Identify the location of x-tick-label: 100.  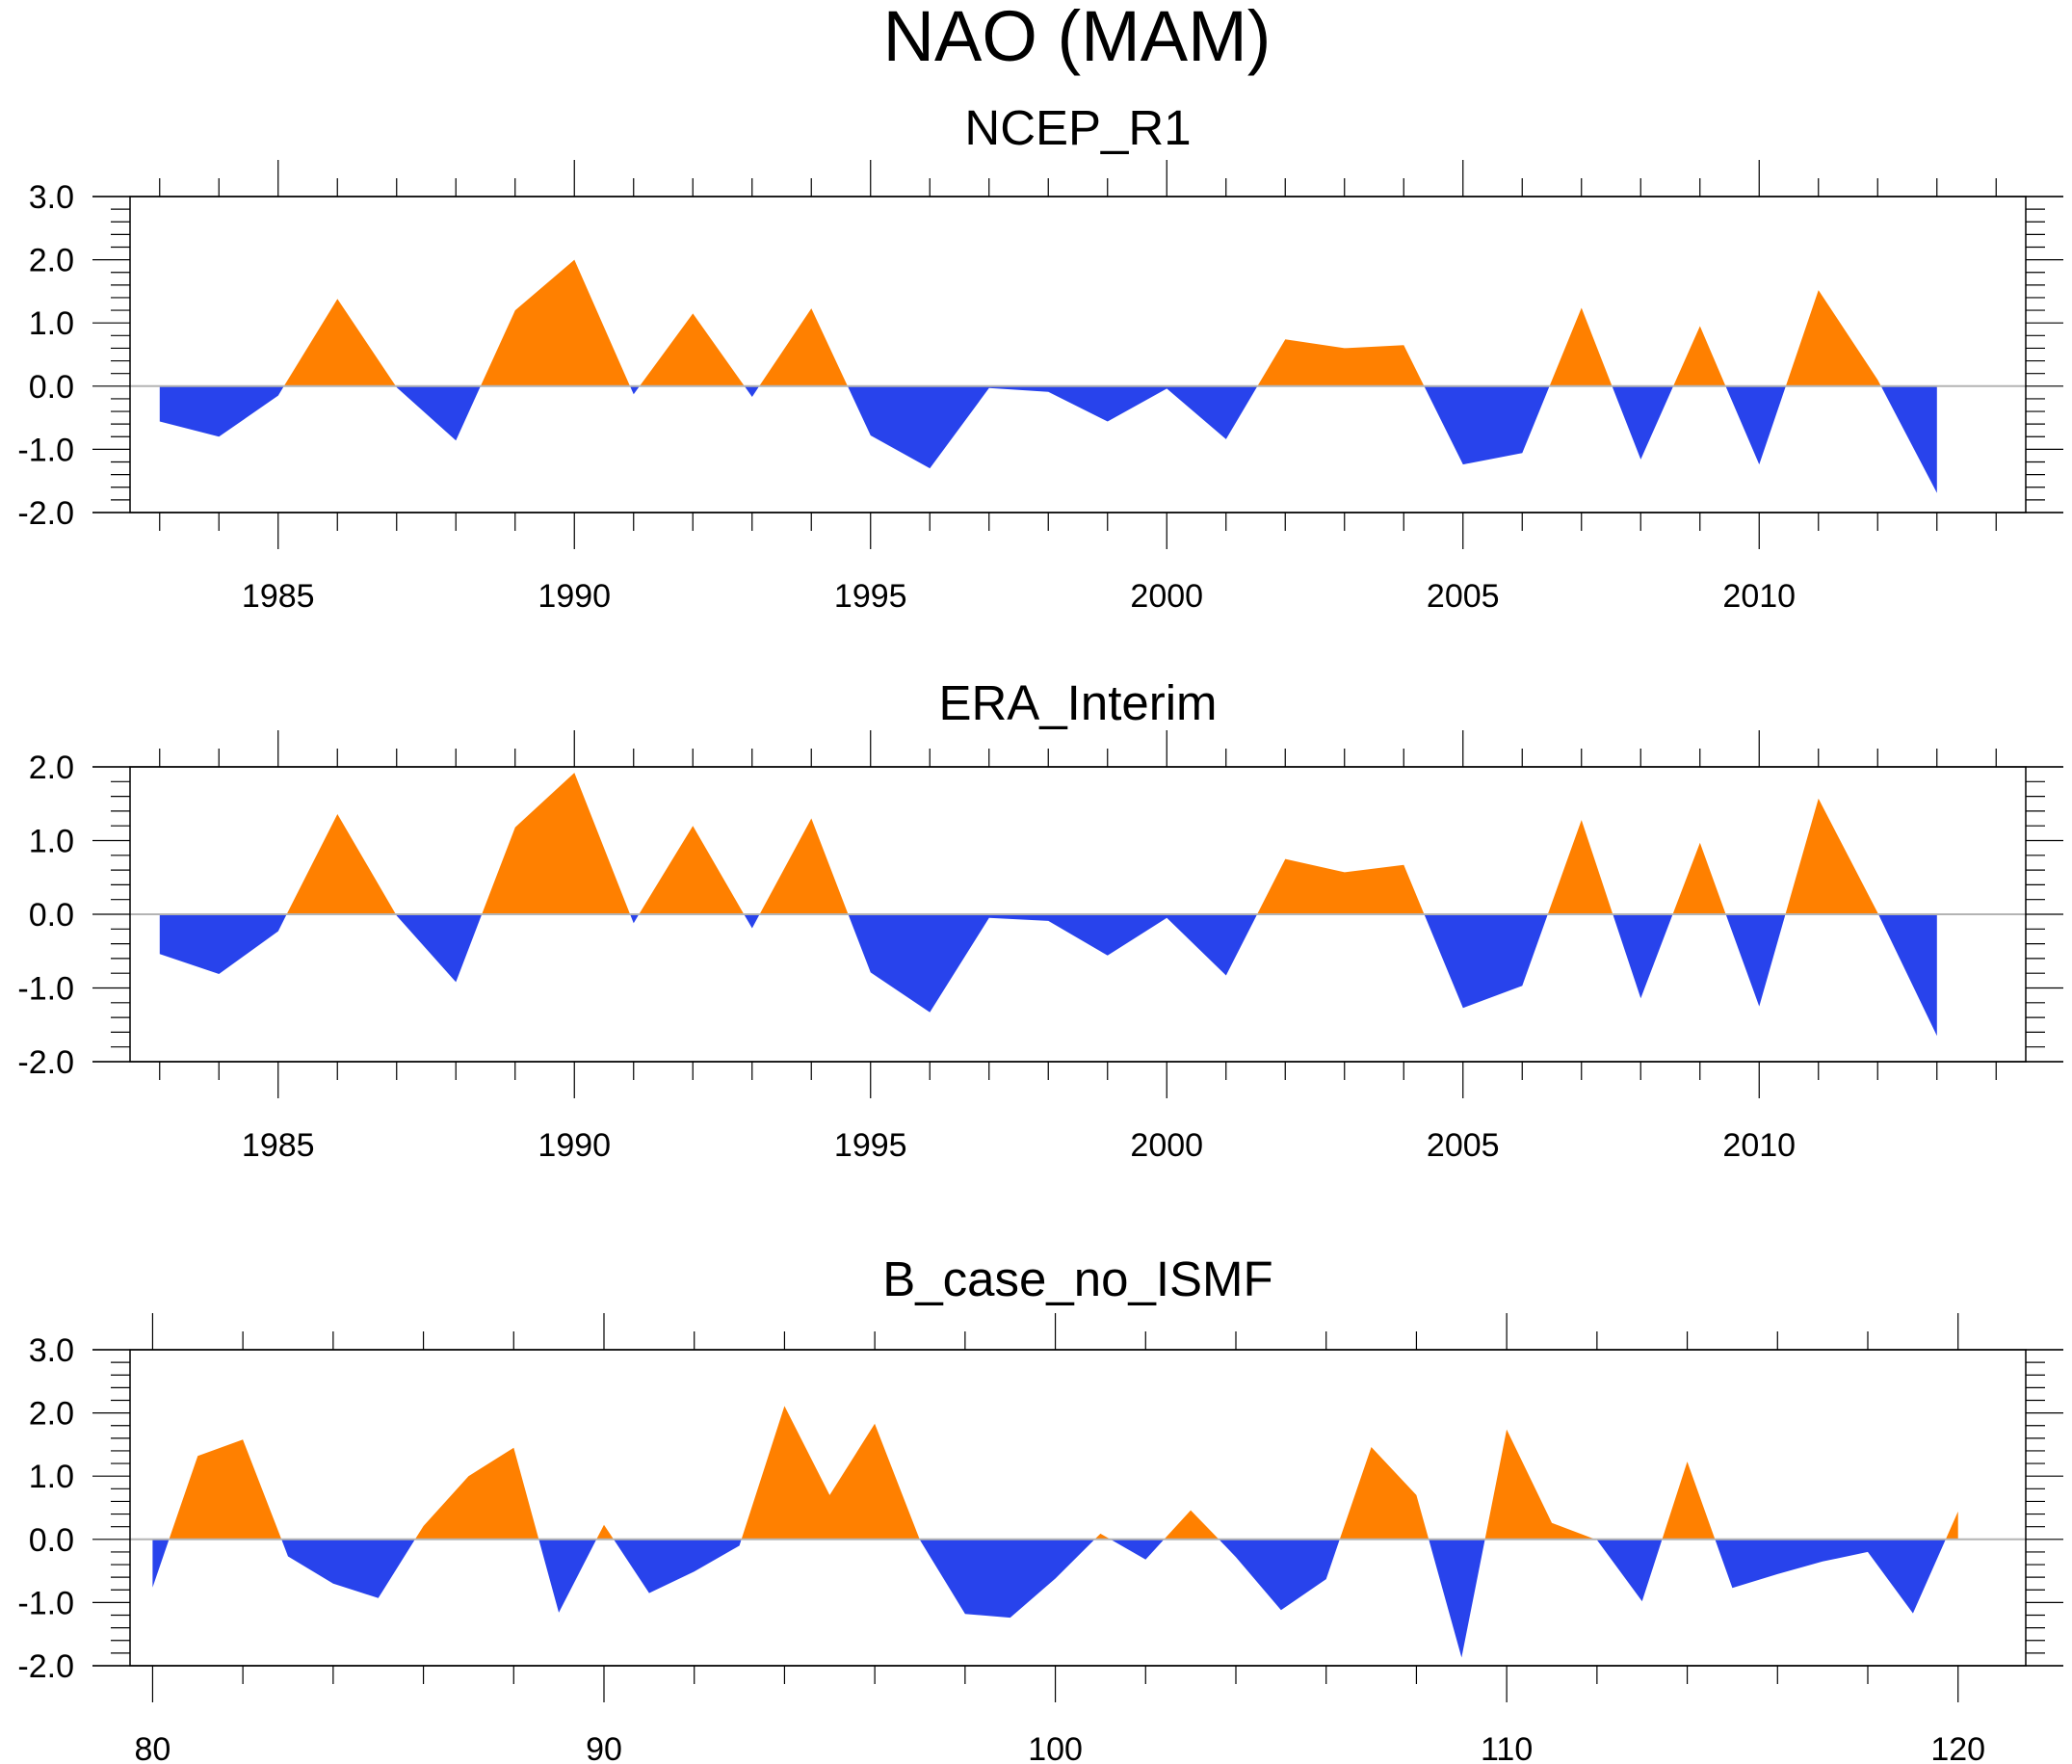
(1055, 1747).